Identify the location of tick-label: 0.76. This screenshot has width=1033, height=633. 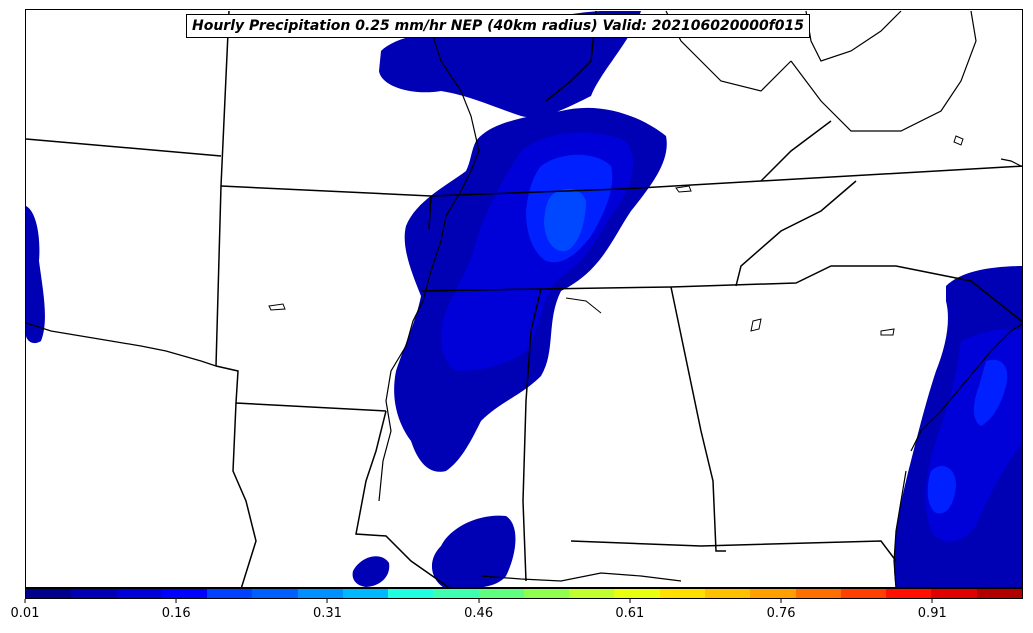
(781, 613).